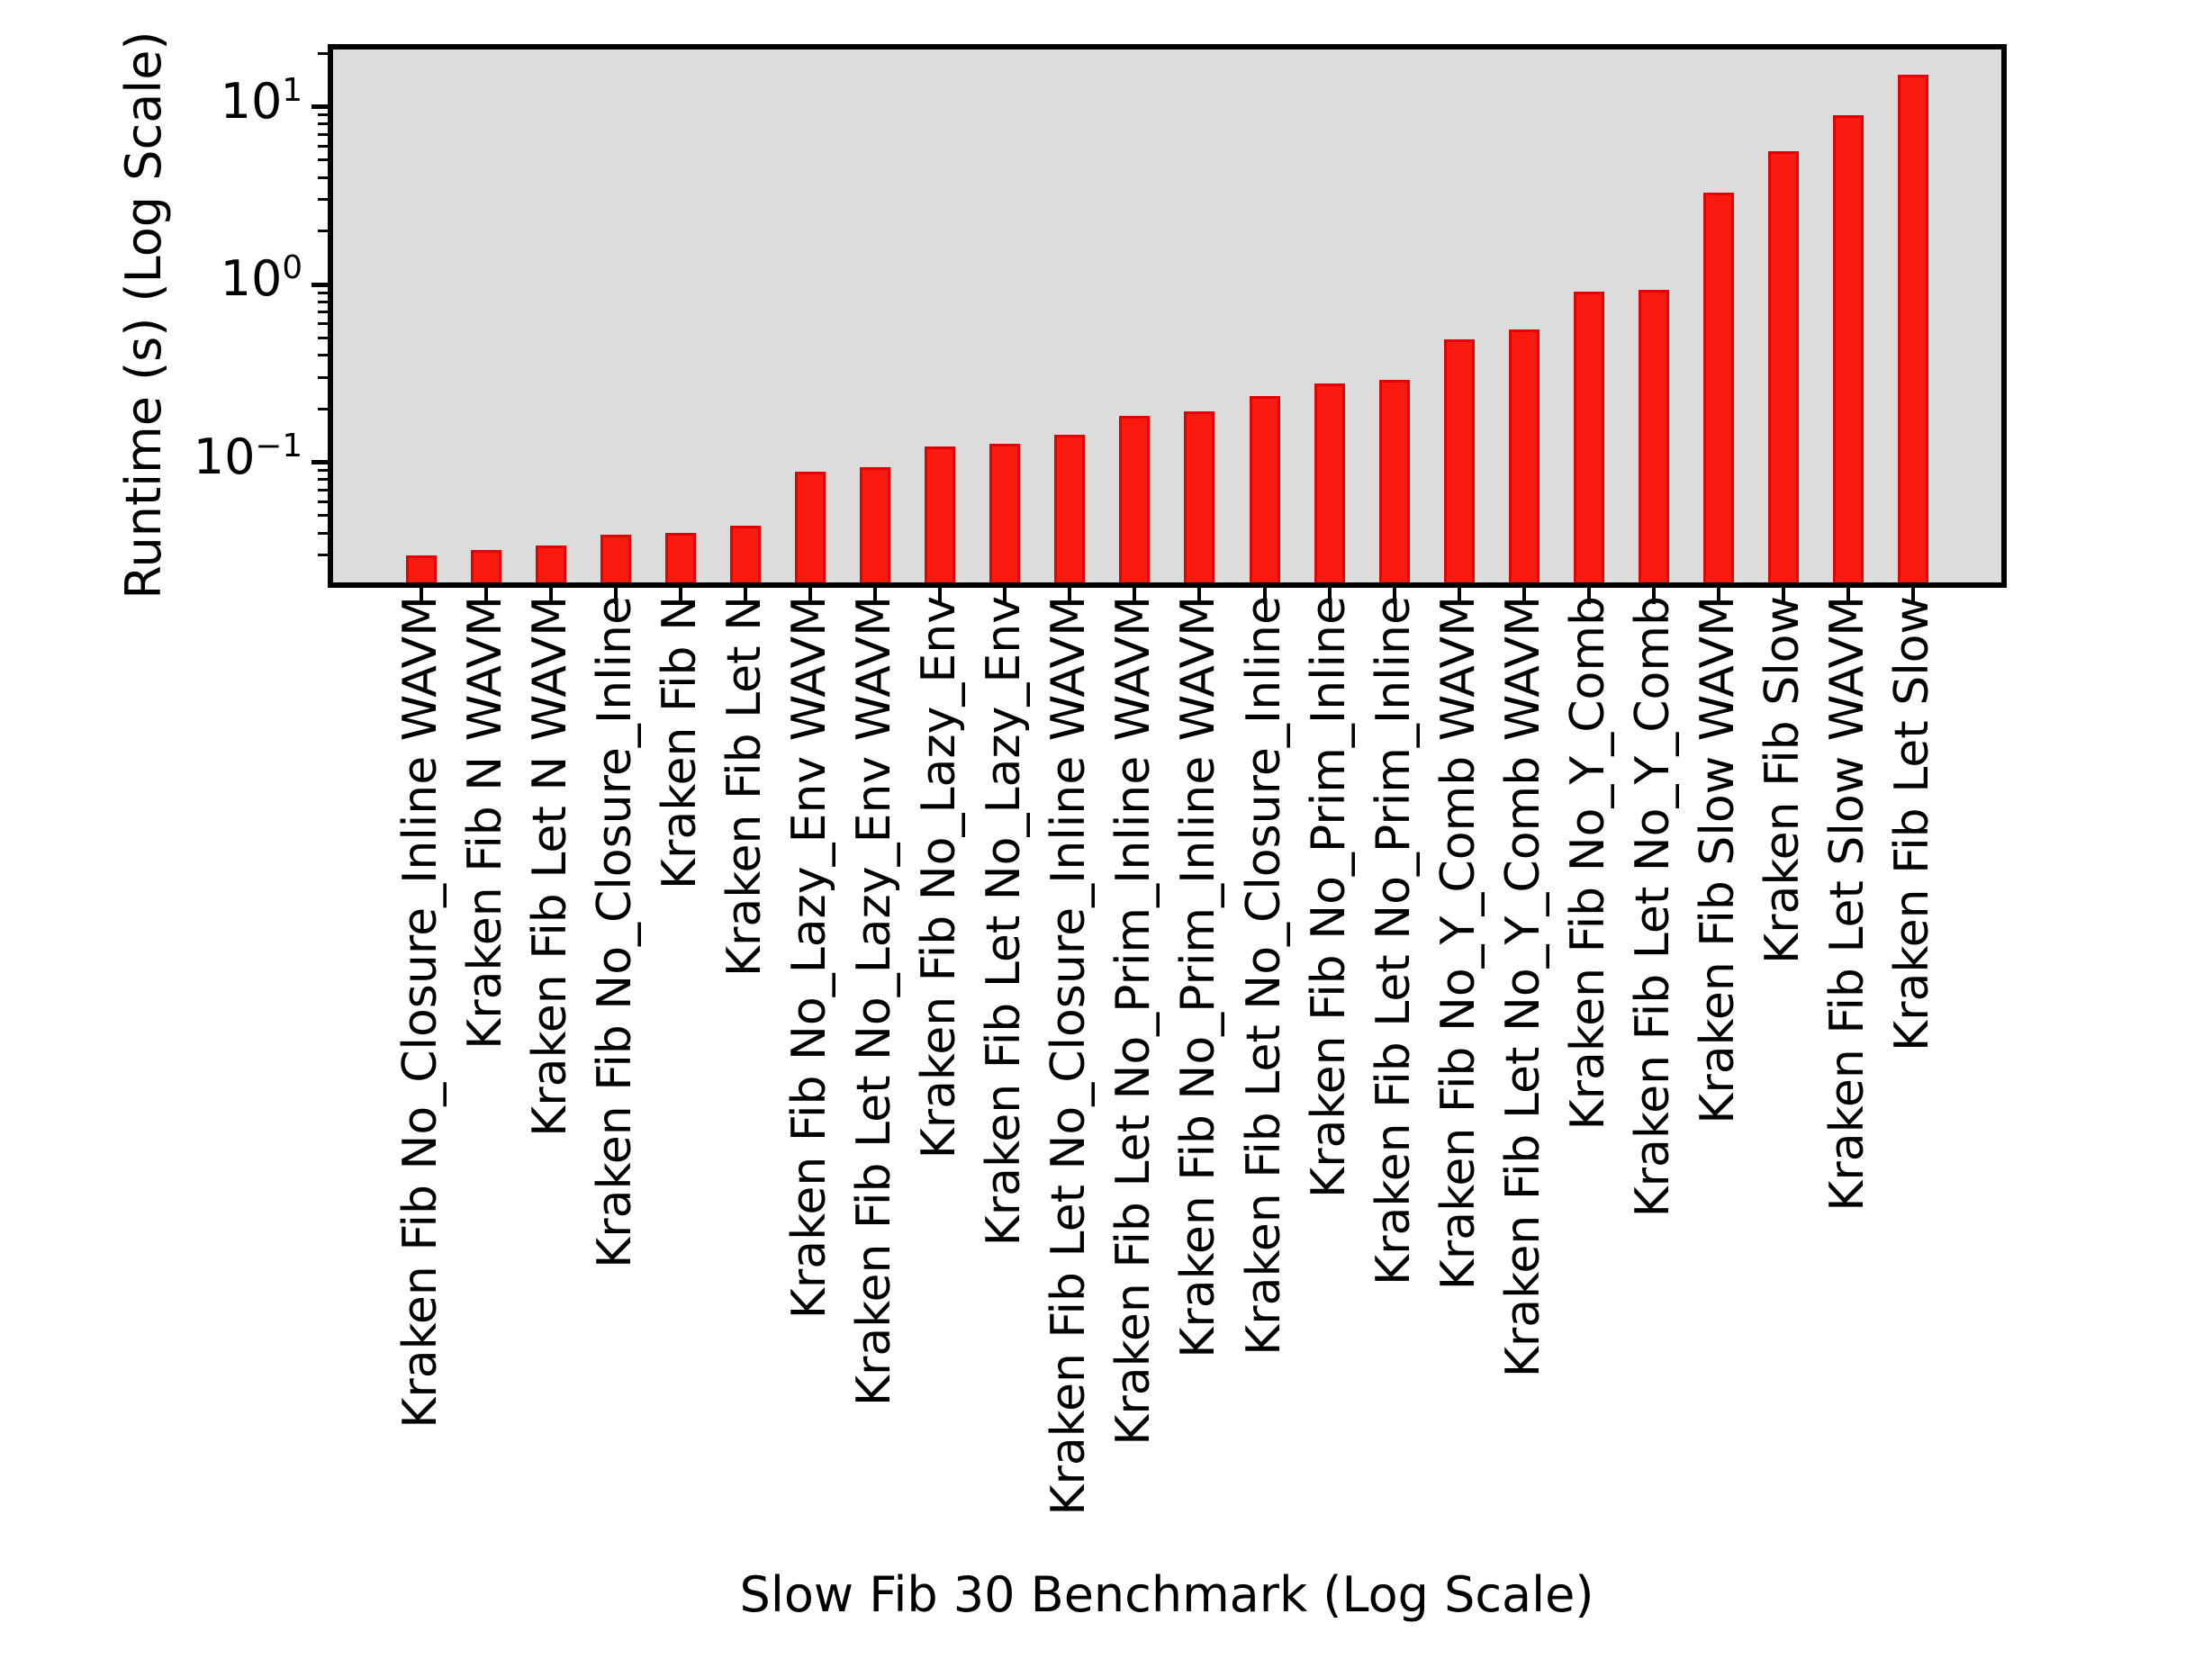  Describe the element at coordinates (1069, 1056) in the screenshot. I see `x-tick-label: Kraken Fib Let No_Closure_Inline WAVM` at that location.